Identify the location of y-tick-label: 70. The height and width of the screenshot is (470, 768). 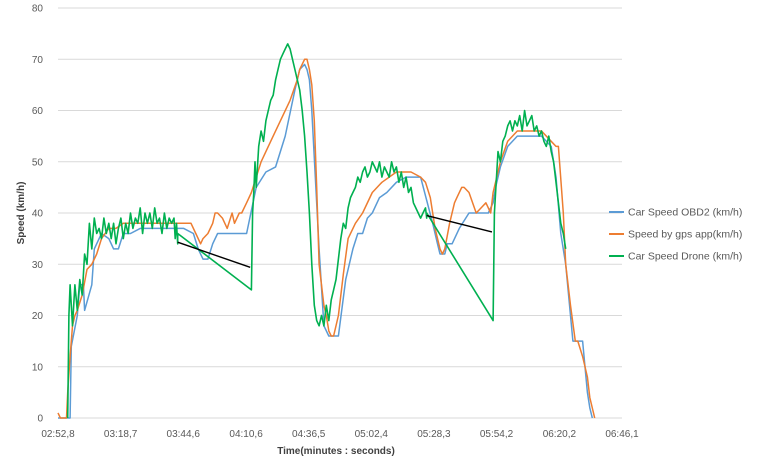
(38, 60).